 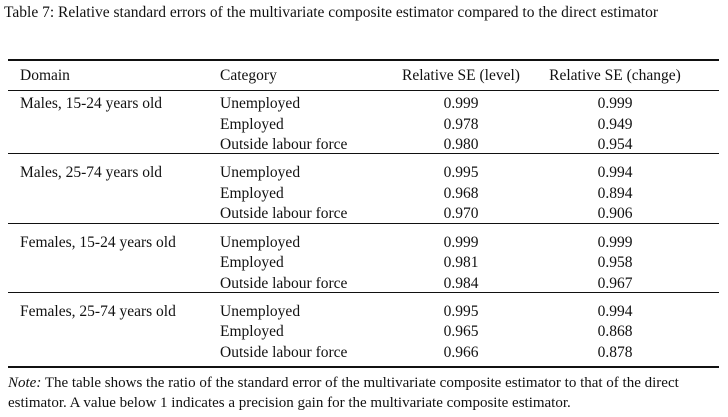 What do you see at coordinates (25, 383) in the screenshot?
I see `note-label: Note:` at bounding box center [25, 383].